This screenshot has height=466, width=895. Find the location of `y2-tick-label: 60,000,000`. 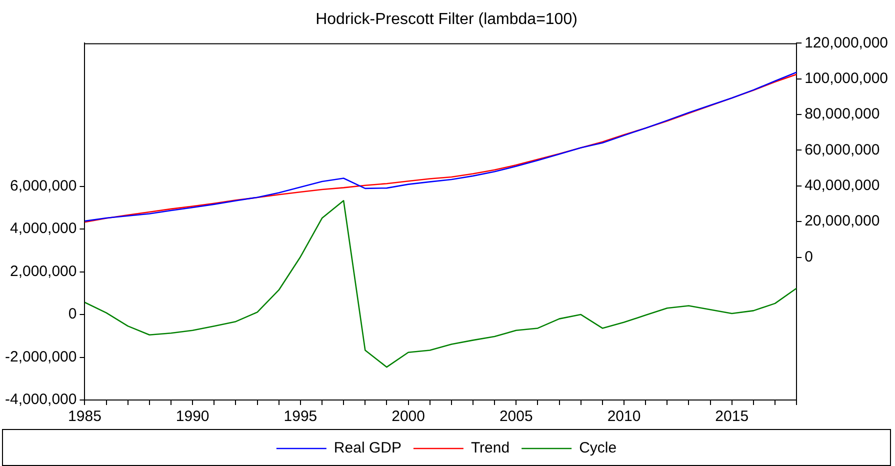

y2-tick-label: 60,000,000 is located at coordinates (842, 149).